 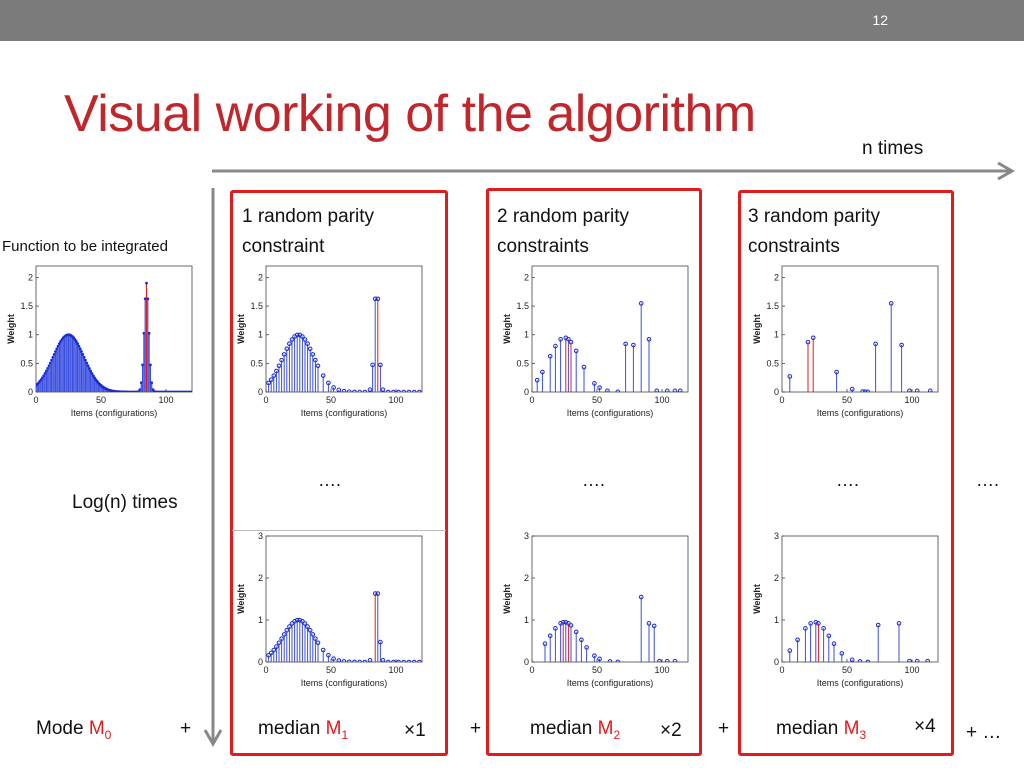 I want to click on plot-panel-2-bottom: 0 1 2 3 0 50 100 Items (configurations) Weight, so click(x=598, y=612).